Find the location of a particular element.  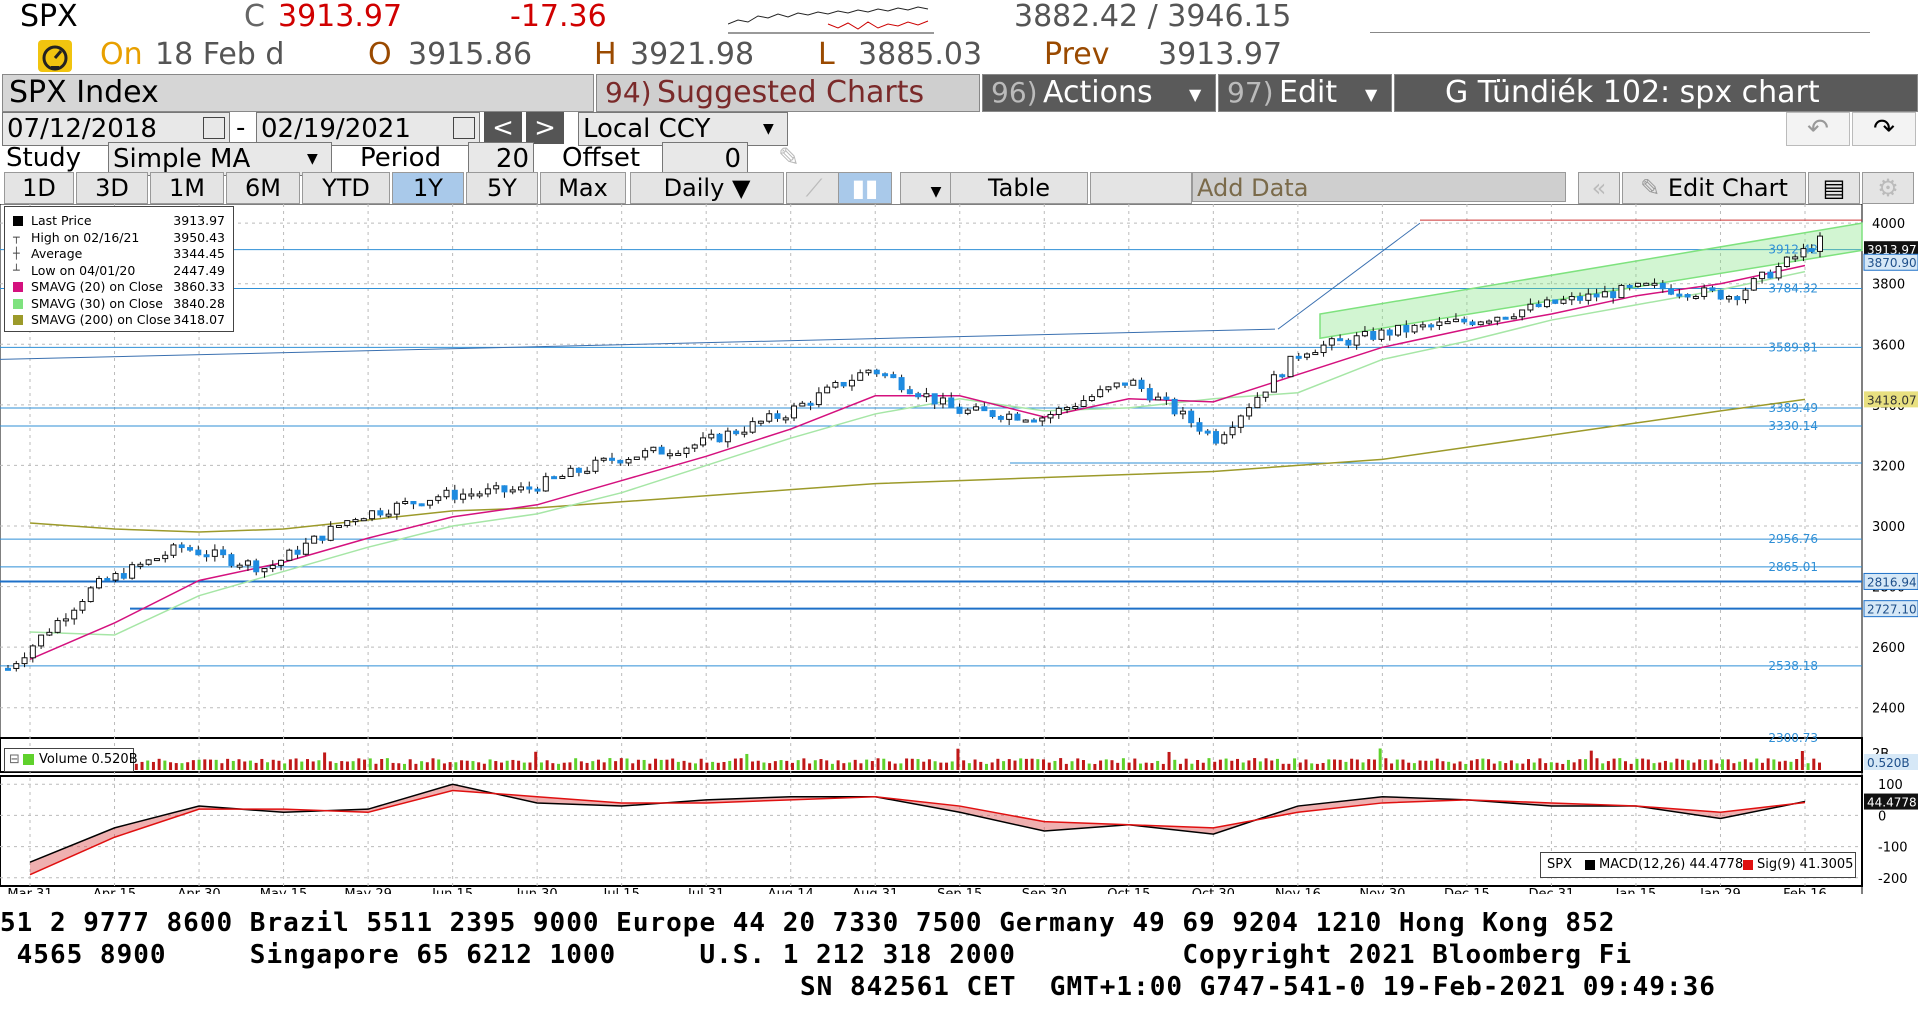

edit-chart-button: ✎ Edit Chart is located at coordinates (1714, 188).